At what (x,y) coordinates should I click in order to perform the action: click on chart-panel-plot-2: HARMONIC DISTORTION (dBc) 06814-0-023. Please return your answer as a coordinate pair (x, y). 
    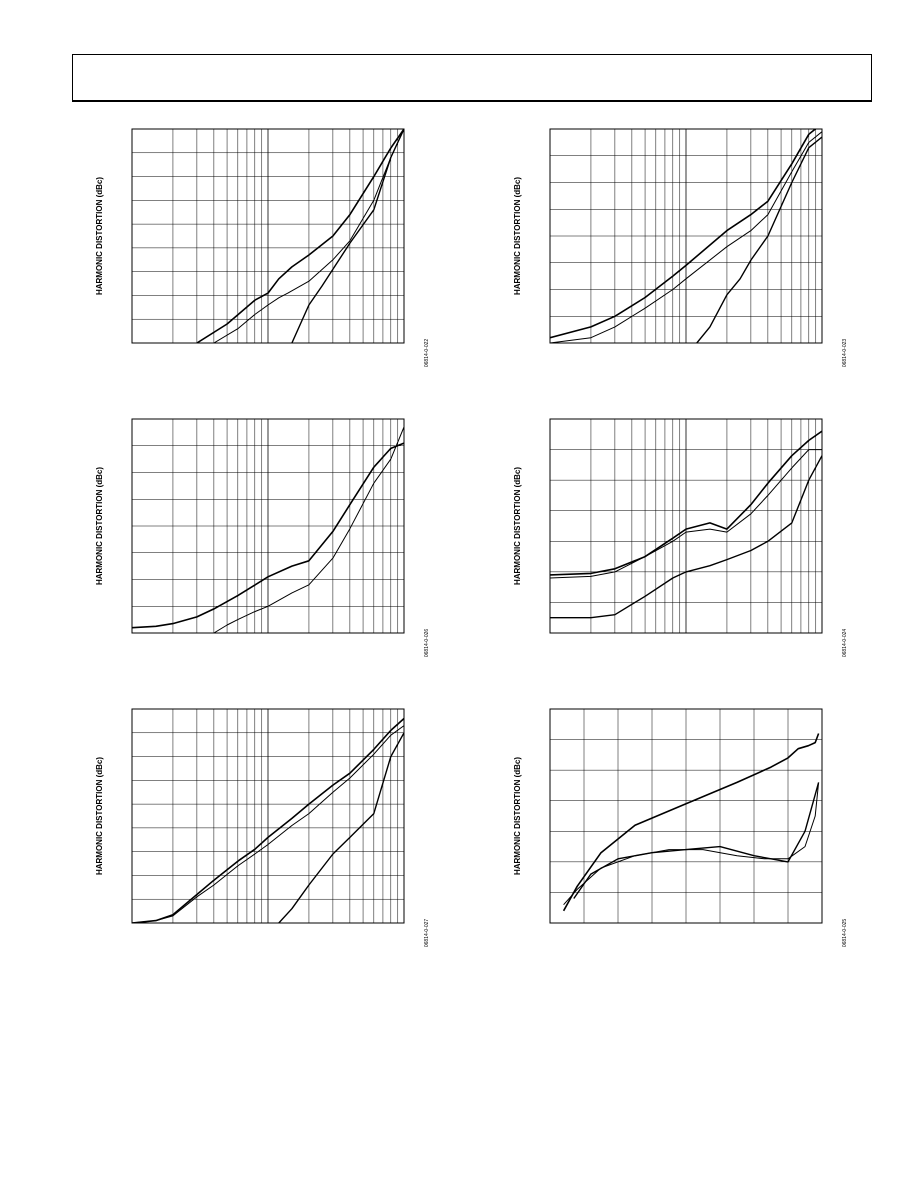
    Looking at the image, I should click on (680, 250).